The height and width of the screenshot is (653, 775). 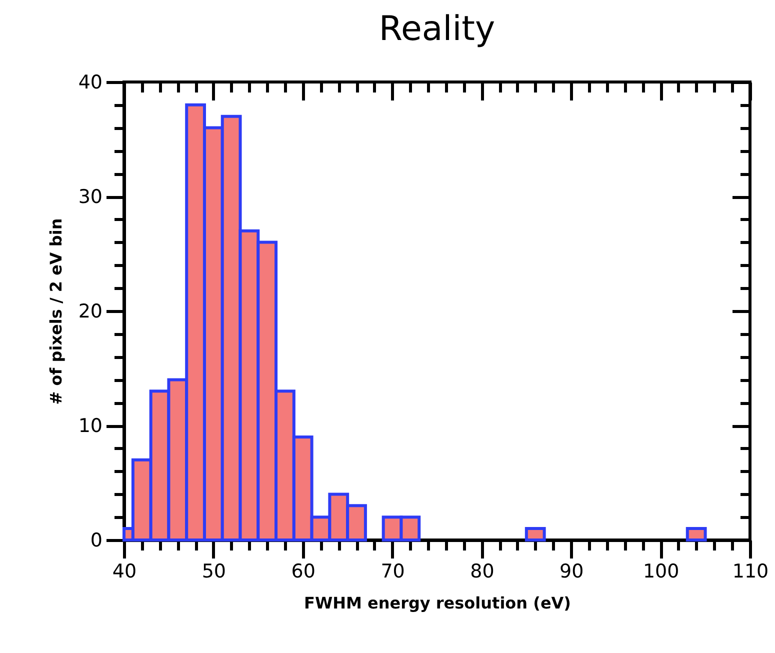 I want to click on x-tick-label: 90, so click(x=572, y=571).